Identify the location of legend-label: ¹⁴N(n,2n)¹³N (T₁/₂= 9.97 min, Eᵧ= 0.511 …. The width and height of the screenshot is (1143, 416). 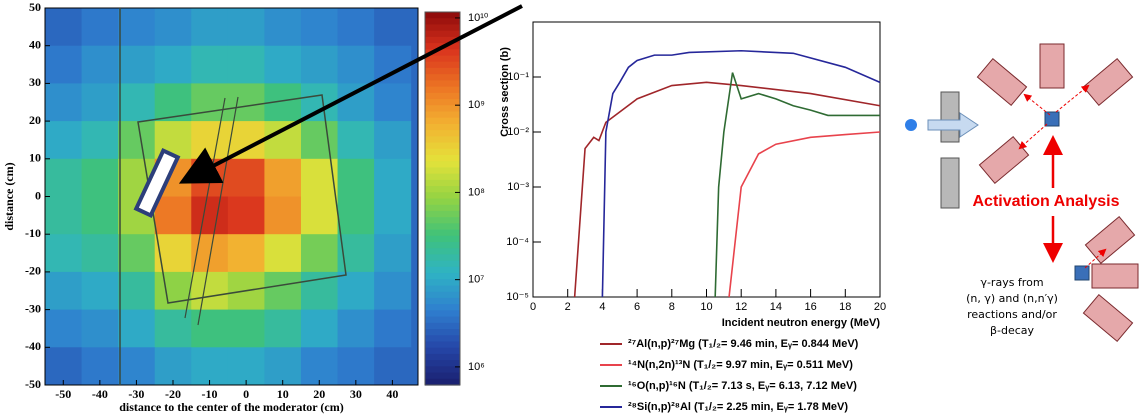
(740, 365).